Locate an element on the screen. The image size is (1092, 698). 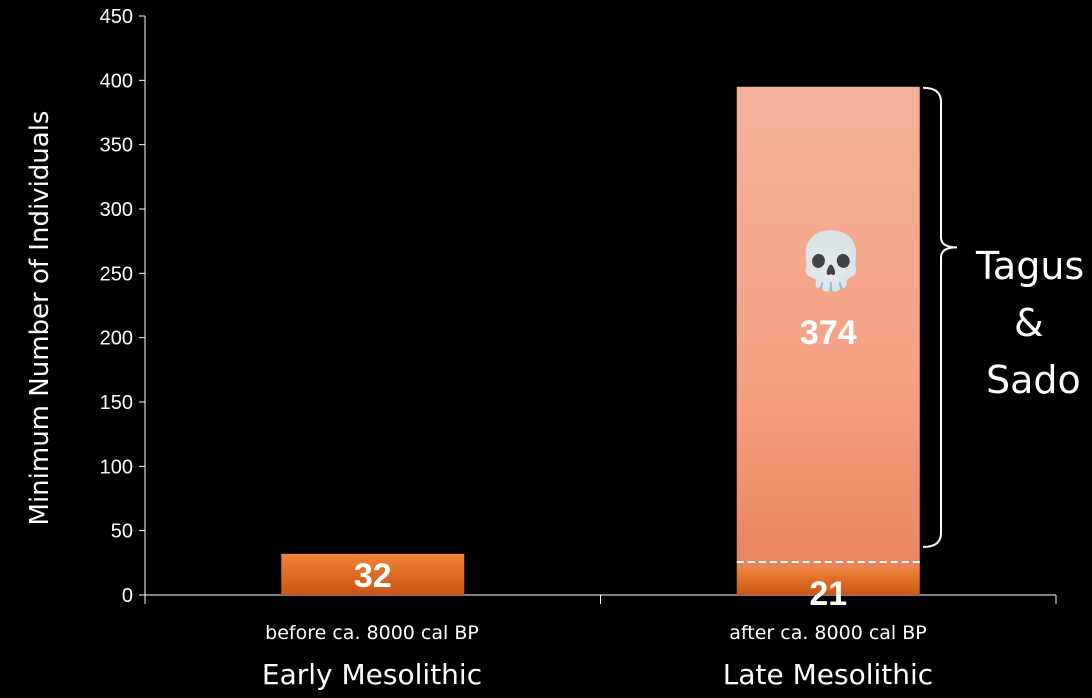
data-label: 32 is located at coordinates (373, 576).